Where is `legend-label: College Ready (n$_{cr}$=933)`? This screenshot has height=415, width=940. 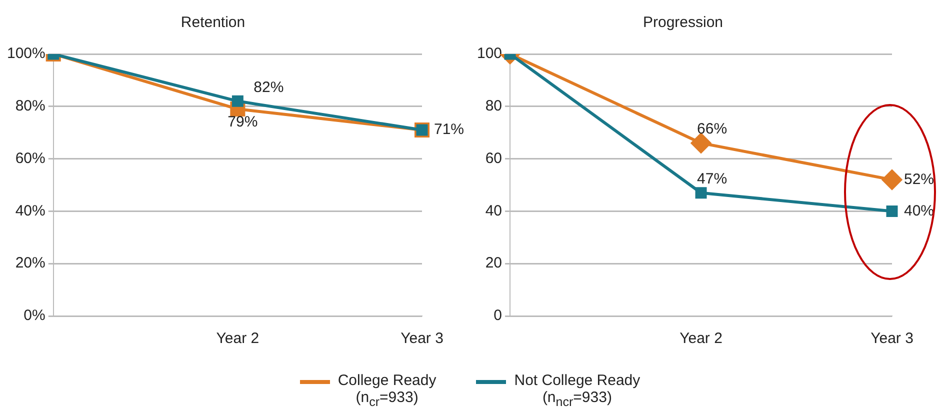
legend-label: College Ready (n$_{cr}$=933) is located at coordinates (387, 391).